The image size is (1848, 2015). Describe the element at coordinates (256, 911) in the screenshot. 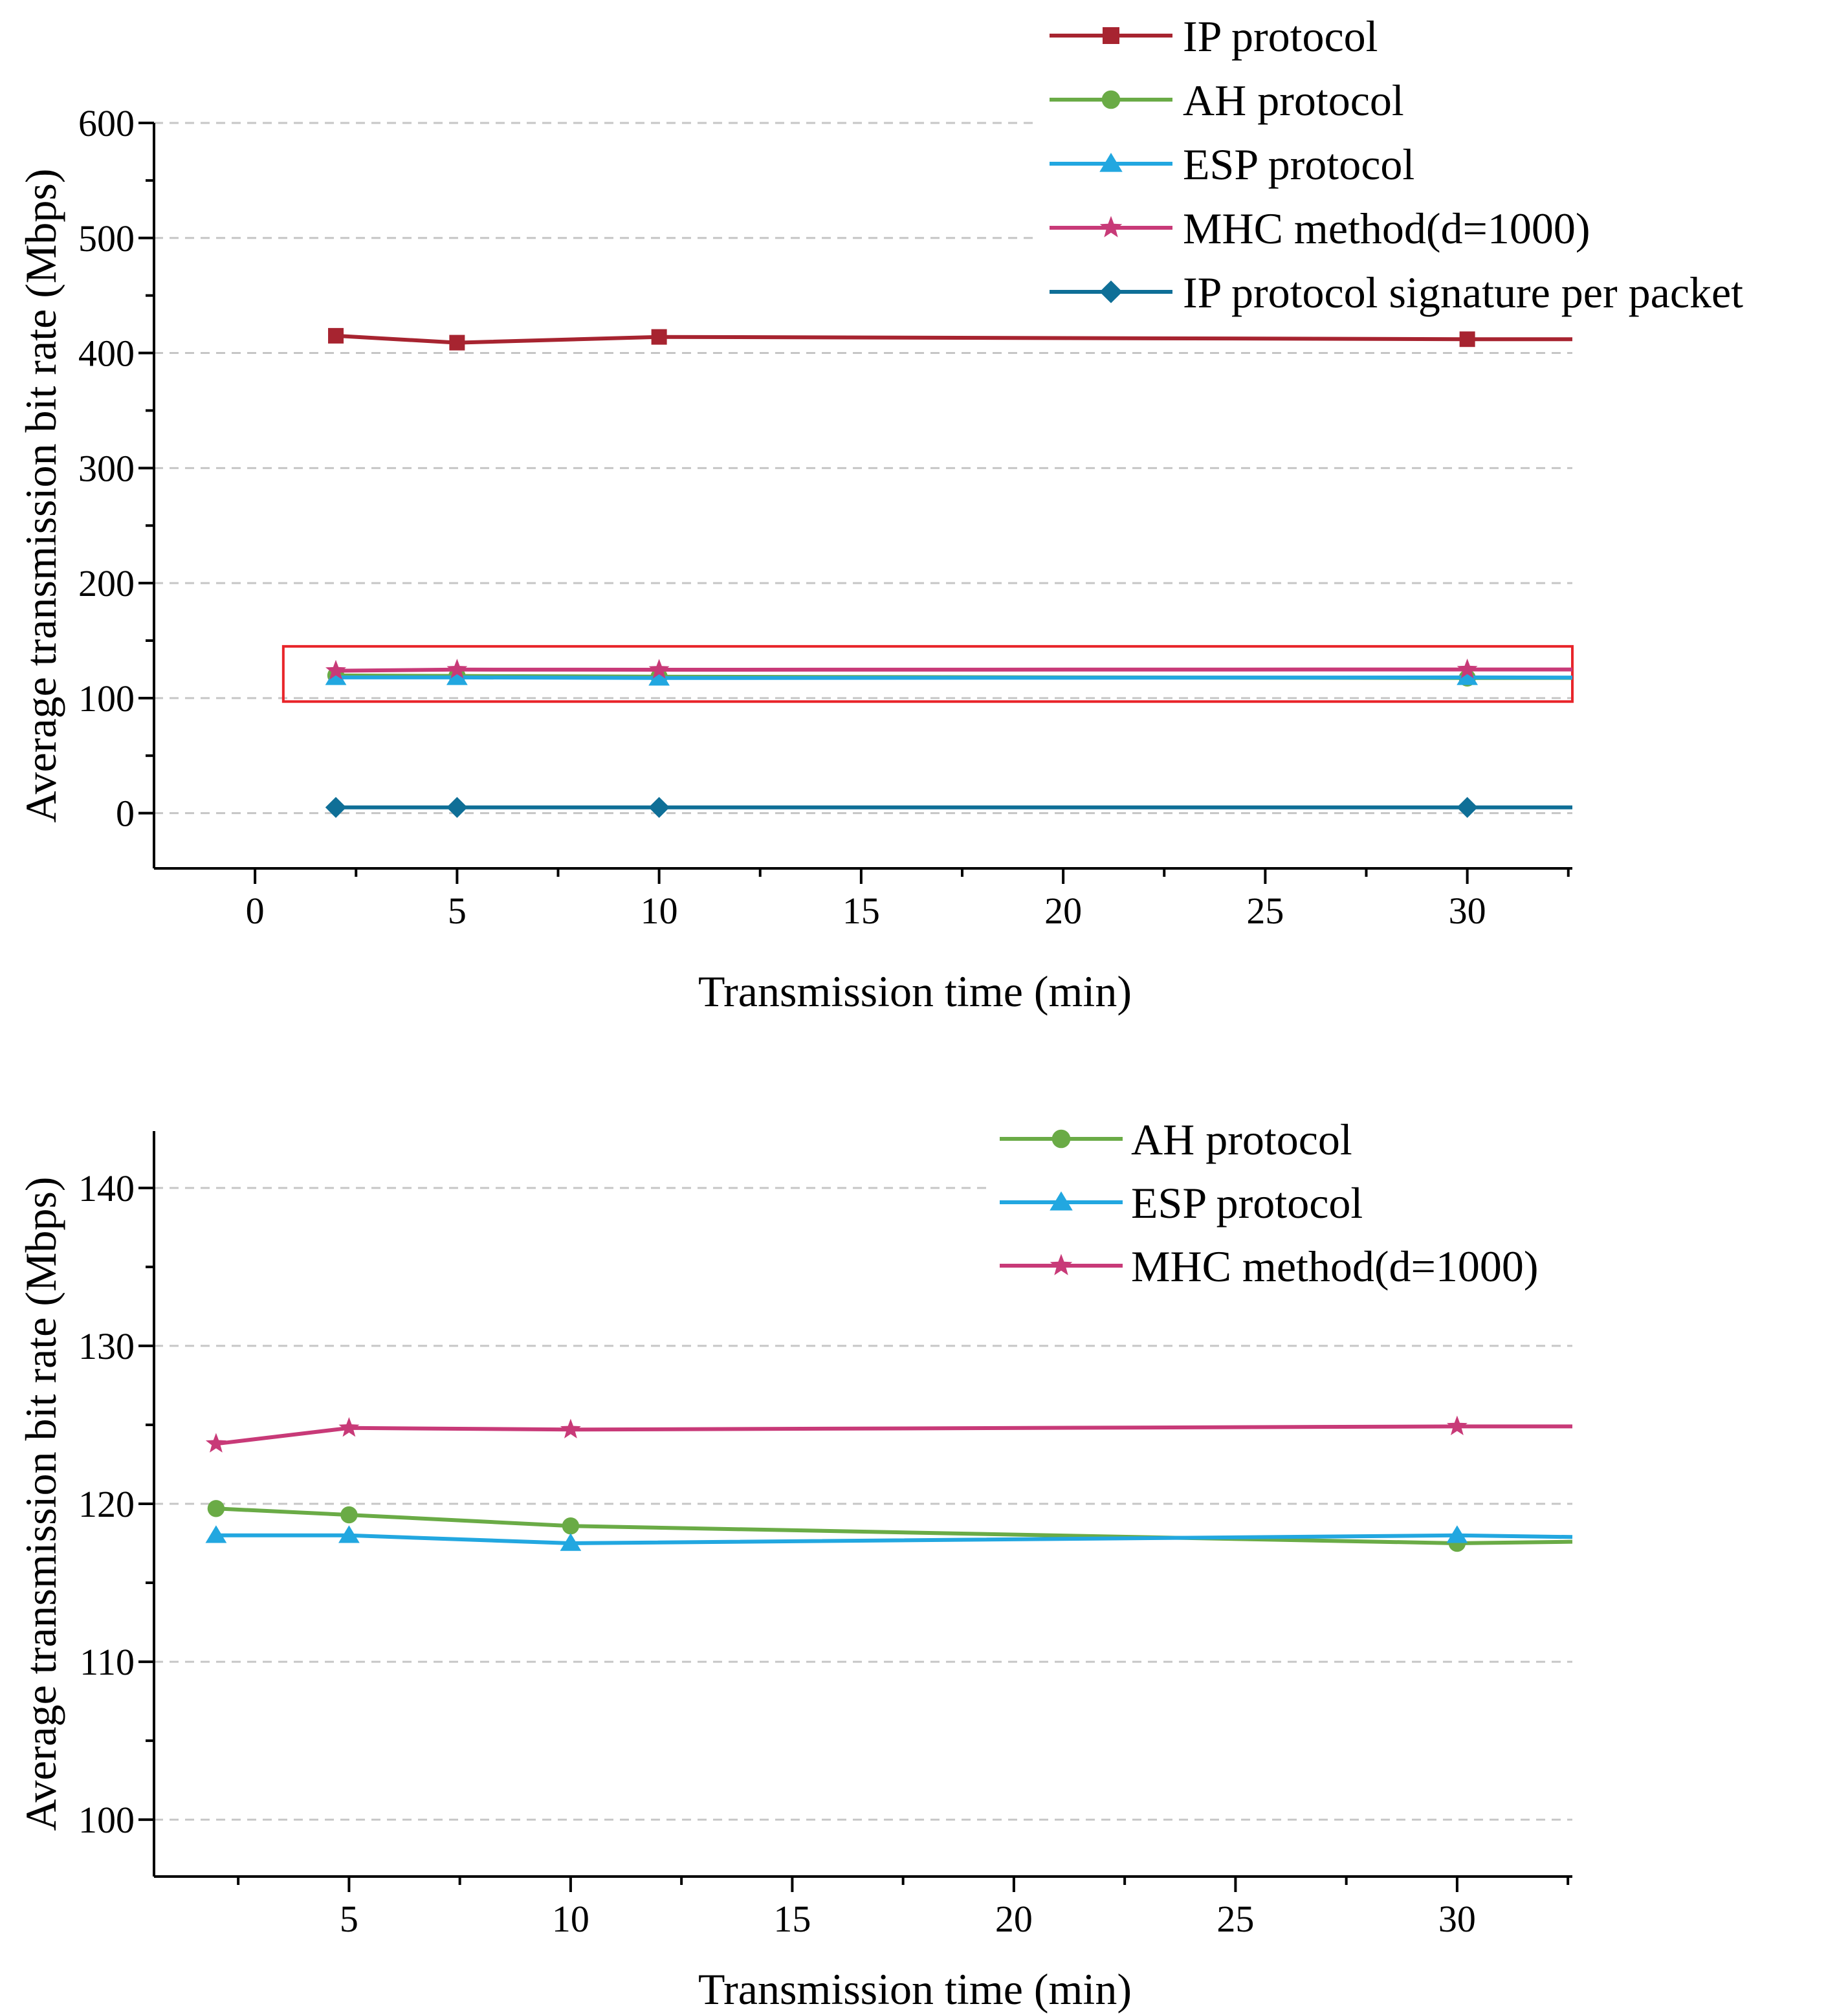

I see `x-tick-label: 0` at that location.